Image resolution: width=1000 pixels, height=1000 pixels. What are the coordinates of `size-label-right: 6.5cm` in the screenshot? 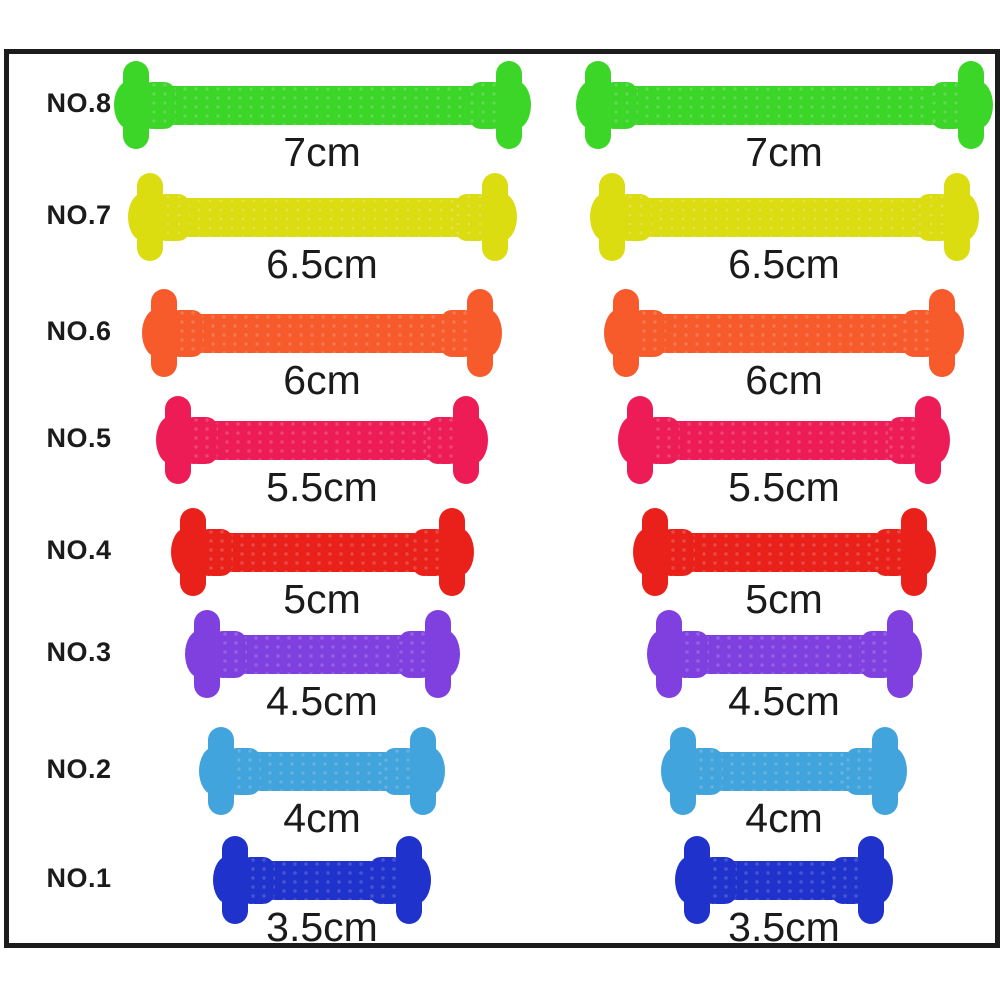 It's located at (784, 264).